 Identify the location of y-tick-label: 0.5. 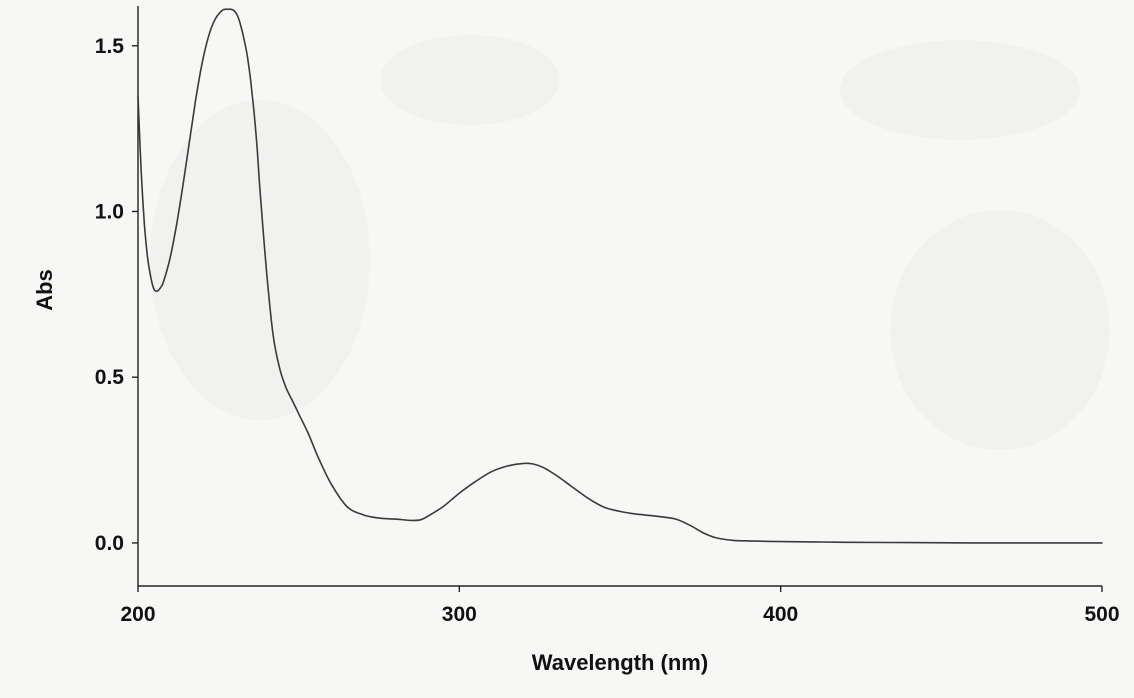
(110, 377).